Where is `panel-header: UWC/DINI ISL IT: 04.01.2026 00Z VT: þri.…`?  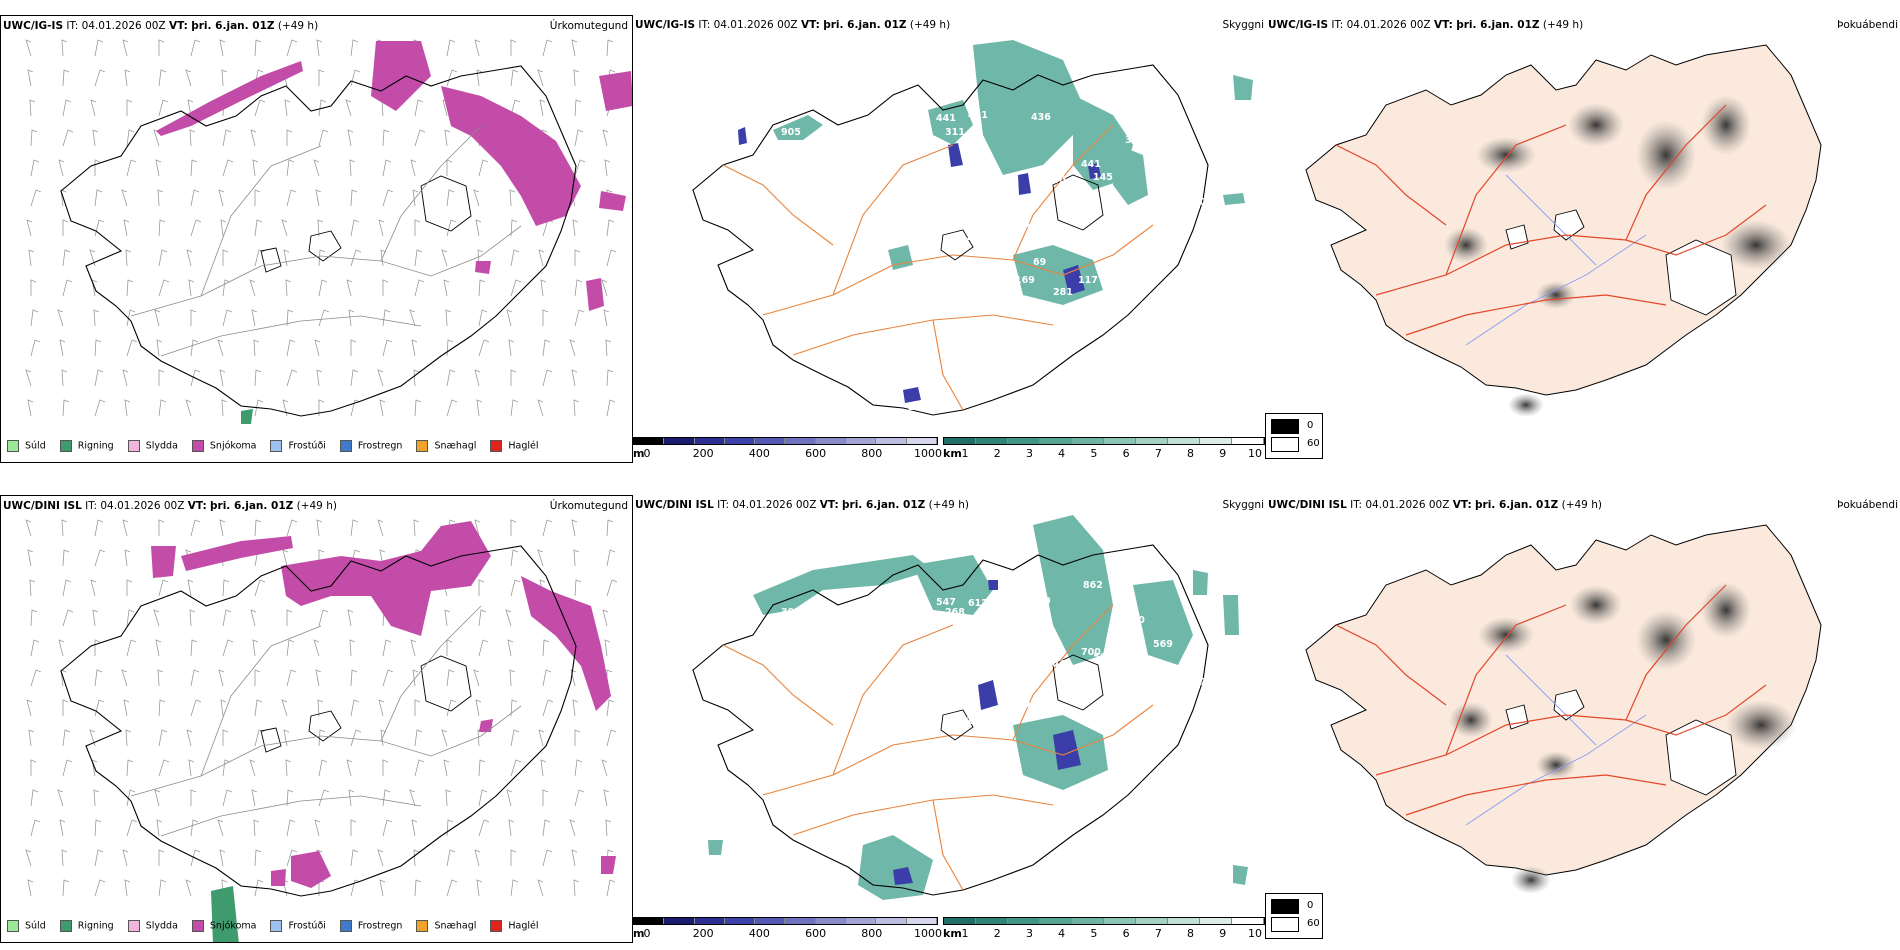
panel-header: UWC/DINI ISL IT: 04.01.2026 00Z VT: þri.… is located at coordinates (316, 506).